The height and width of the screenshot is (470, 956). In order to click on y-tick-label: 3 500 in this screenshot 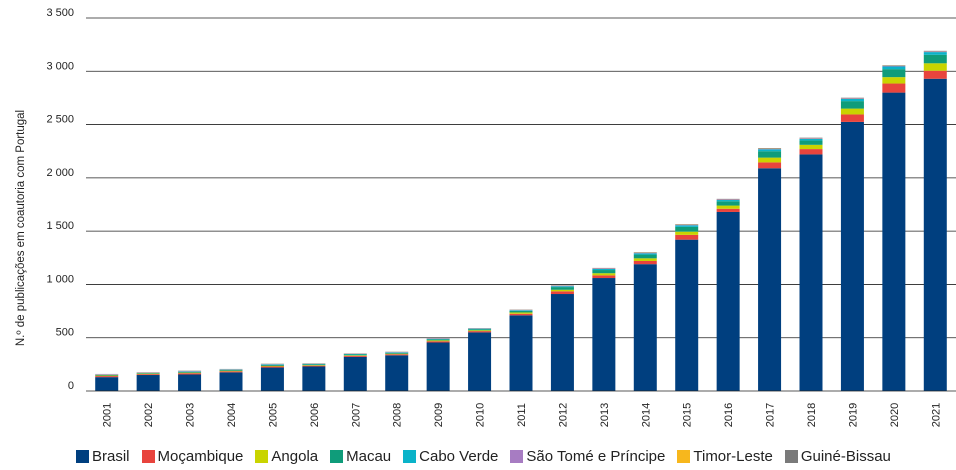, I will do `click(60, 13)`.